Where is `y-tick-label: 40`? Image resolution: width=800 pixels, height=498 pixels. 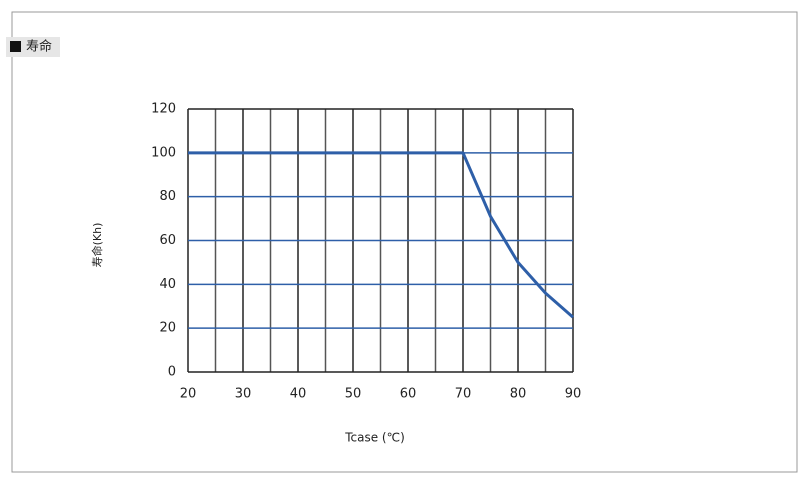 y-tick-label: 40 is located at coordinates (167, 284).